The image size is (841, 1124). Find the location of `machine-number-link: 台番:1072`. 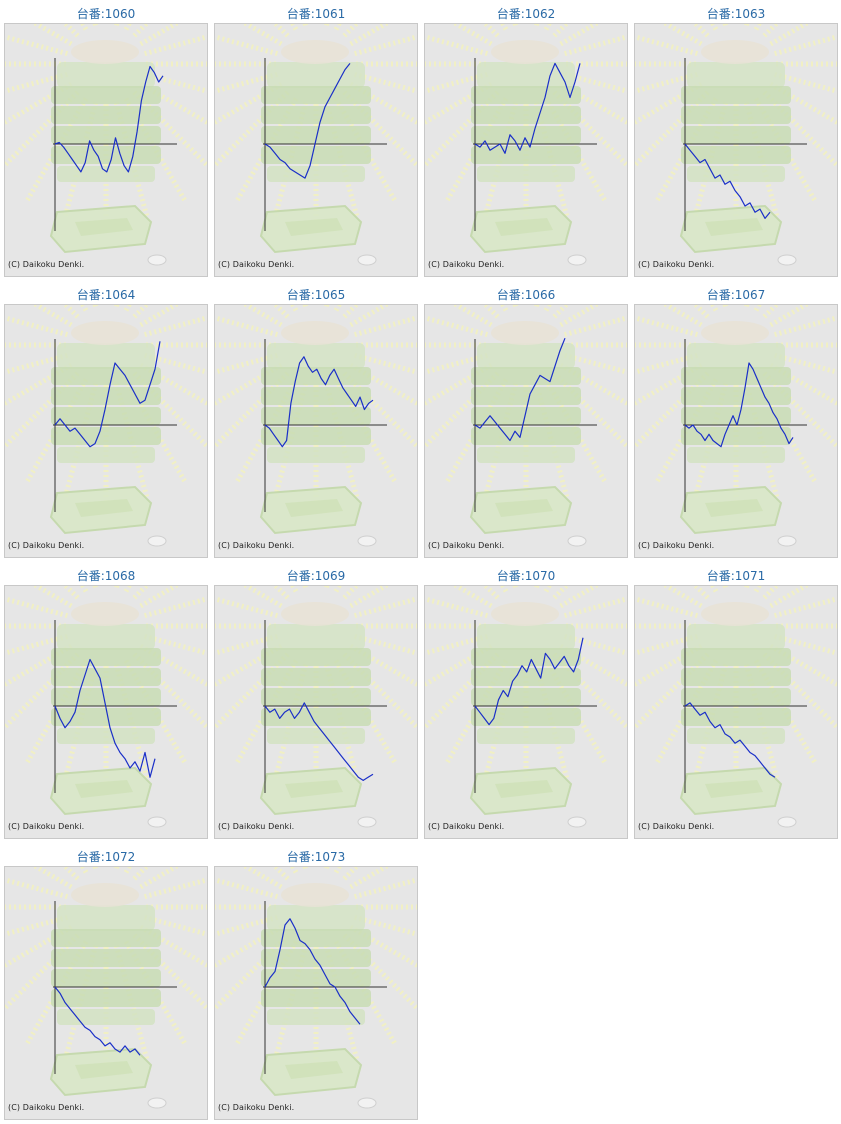

machine-number-link: 台番:1072 is located at coordinates (106, 857).